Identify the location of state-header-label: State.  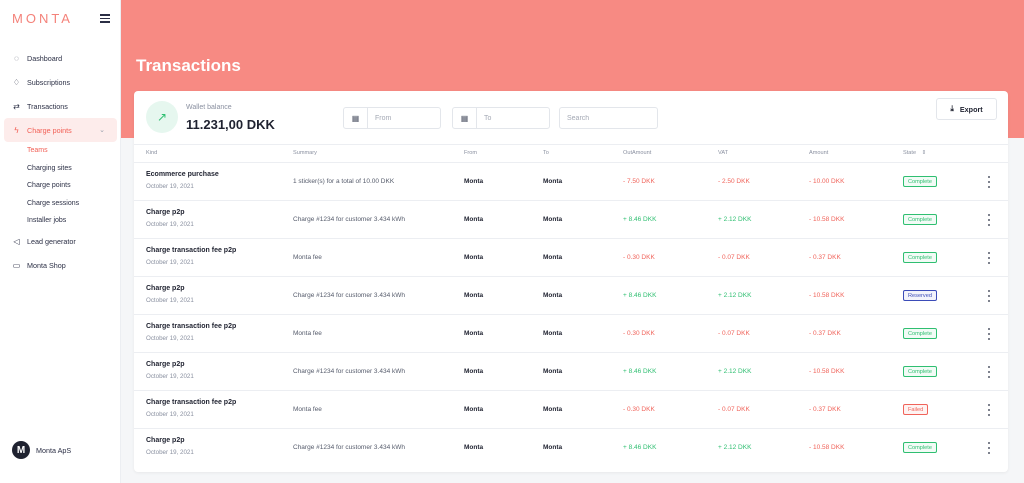
(910, 153).